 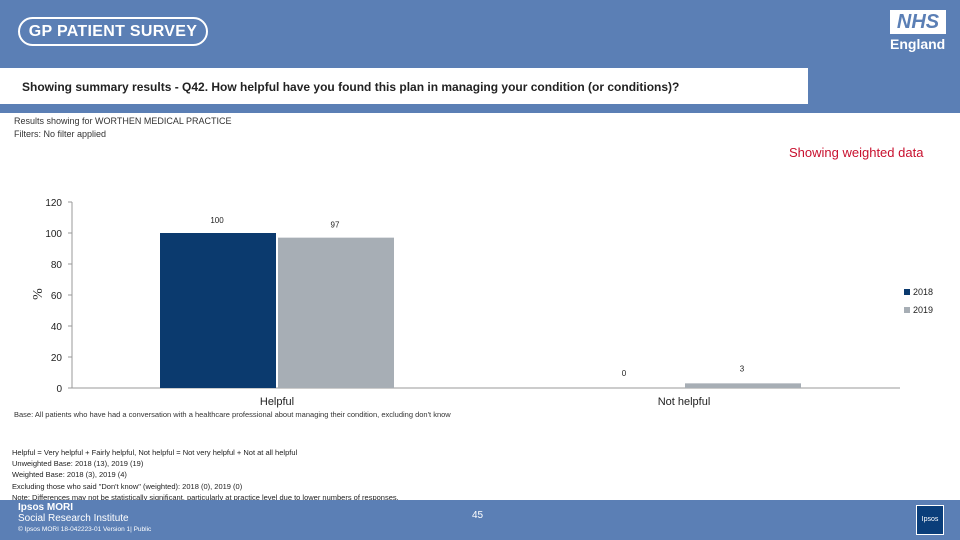 I want to click on y-tick-label: 120, so click(x=53, y=203).